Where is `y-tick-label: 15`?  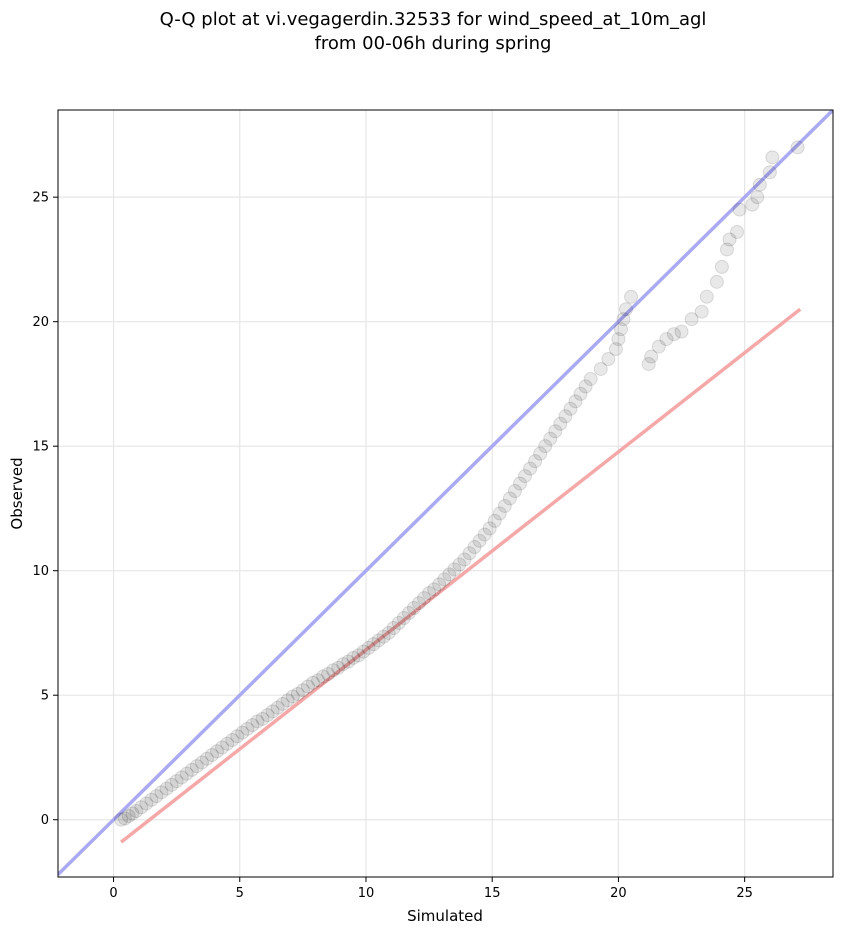
y-tick-label: 15 is located at coordinates (40, 447).